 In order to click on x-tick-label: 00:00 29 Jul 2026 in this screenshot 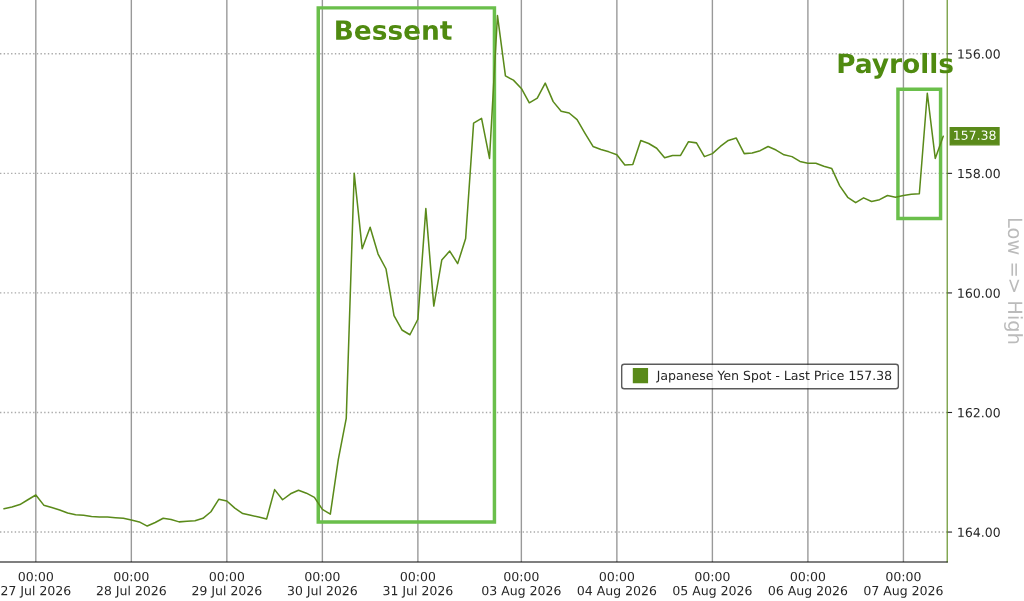, I will do `click(227, 584)`.